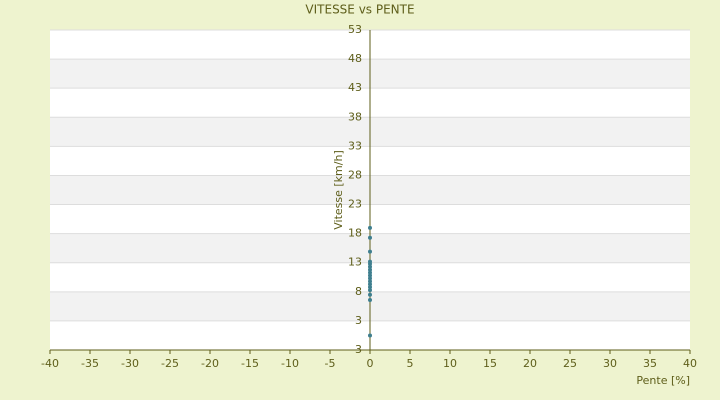  What do you see at coordinates (130, 363) in the screenshot?
I see `x-tick-label: -30` at bounding box center [130, 363].